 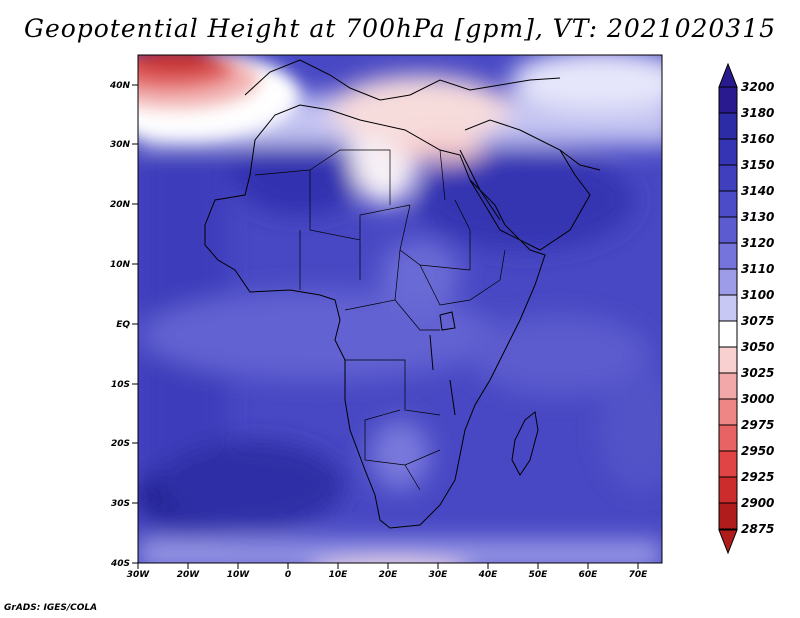 I want to click on colorbar-label: 2875, so click(x=757, y=529).